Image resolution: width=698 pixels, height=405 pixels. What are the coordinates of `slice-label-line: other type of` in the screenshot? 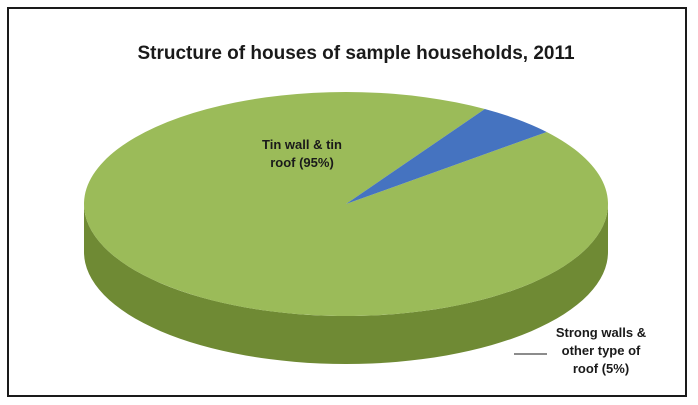 It's located at (601, 350).